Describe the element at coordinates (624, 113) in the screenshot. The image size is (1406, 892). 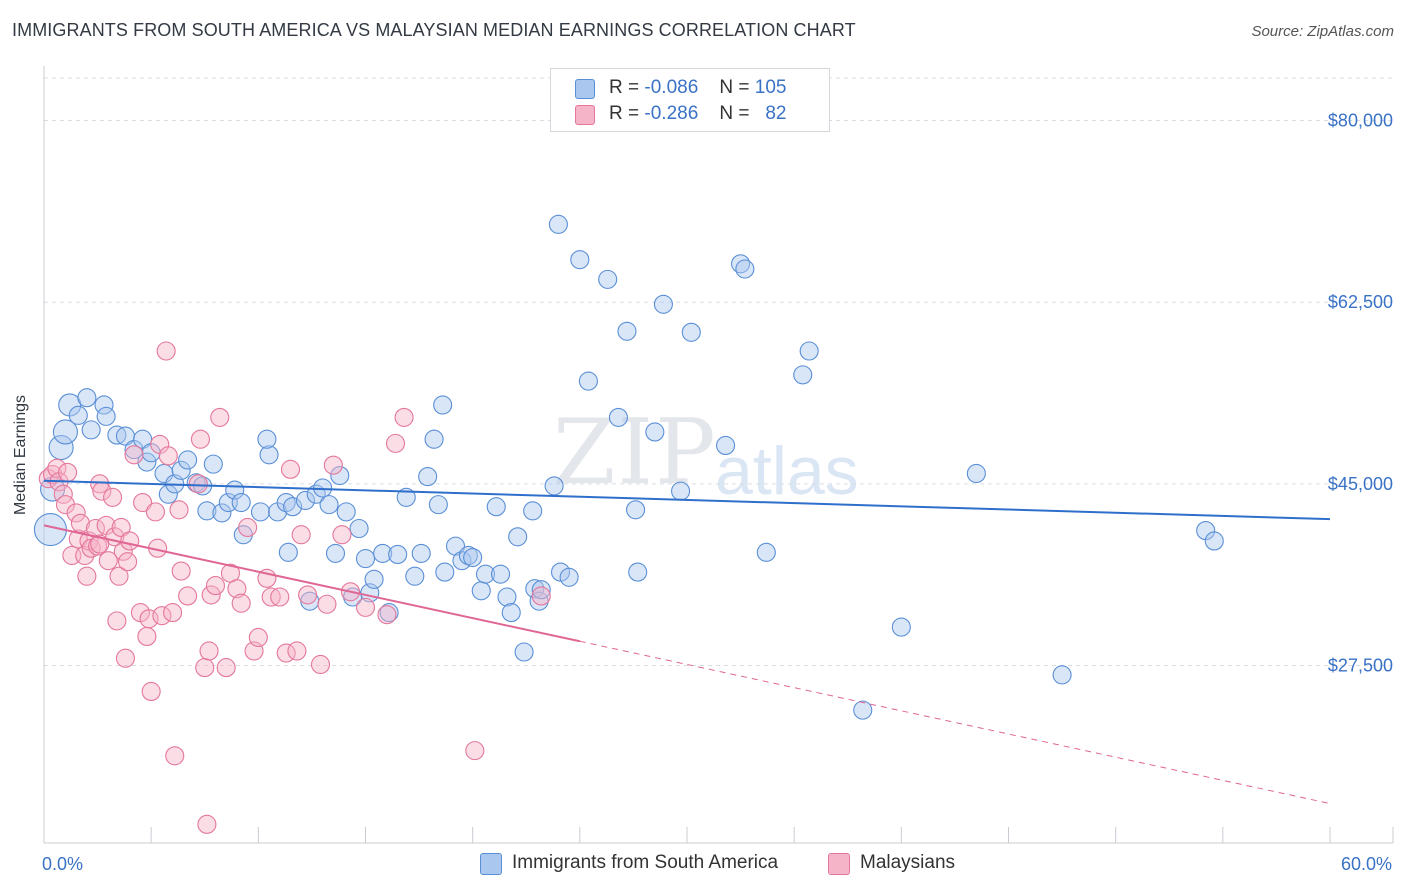
I see `r-label: R =` at that location.